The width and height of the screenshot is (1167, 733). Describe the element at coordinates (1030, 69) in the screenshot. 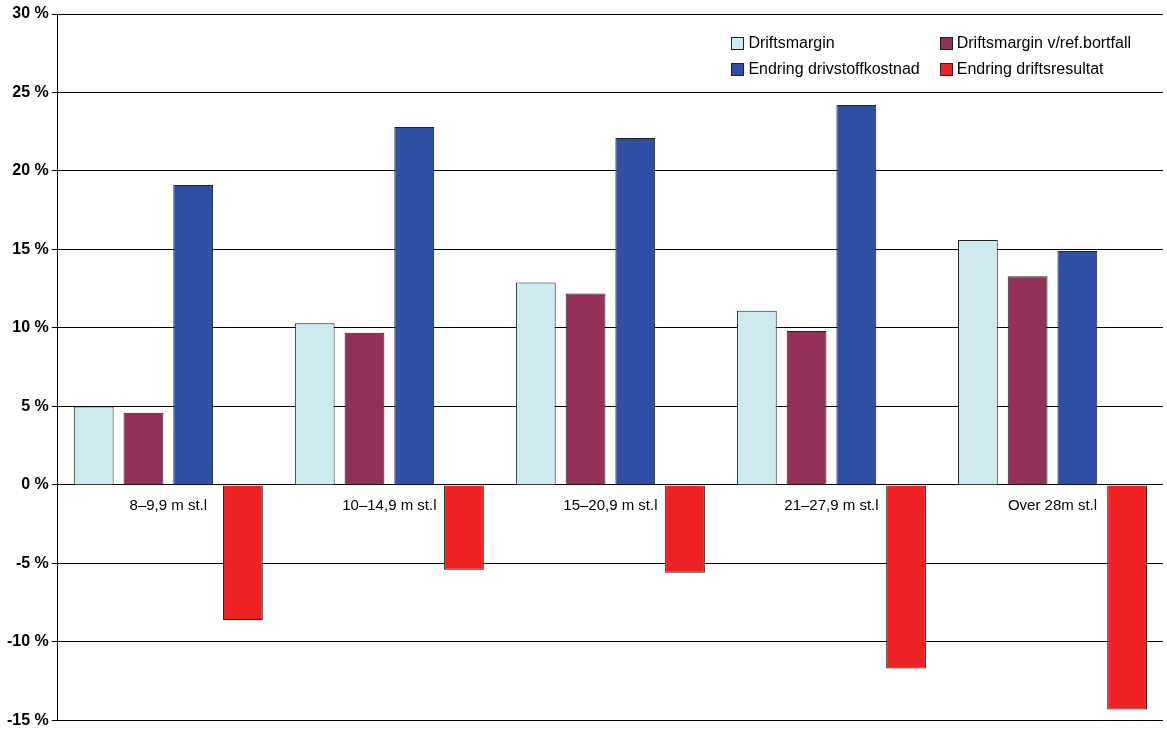

I see `legend-label: Endring driftsresultat` at that location.